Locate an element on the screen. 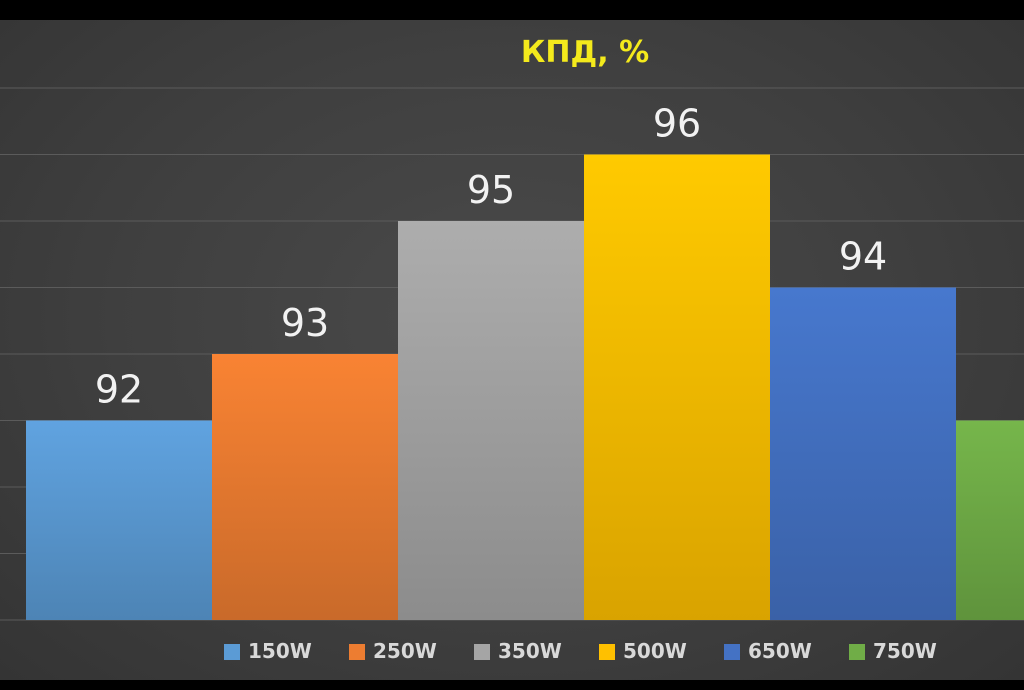  legend: 150W 250W 350W 500W 650W 750W is located at coordinates (580, 651).